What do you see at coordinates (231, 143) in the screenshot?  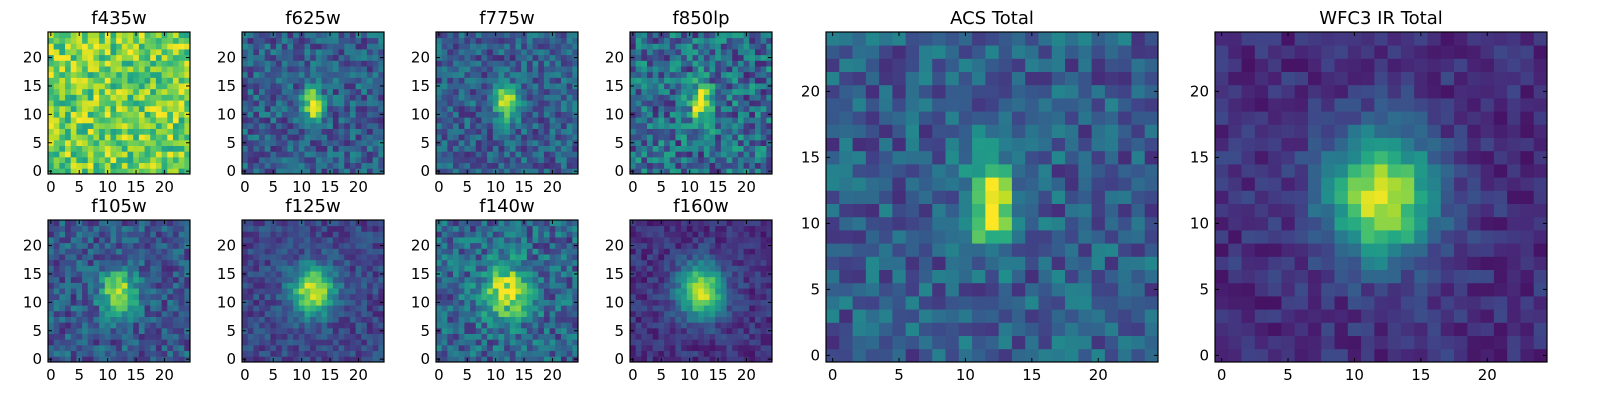 I see `y-tick-label: 5` at bounding box center [231, 143].